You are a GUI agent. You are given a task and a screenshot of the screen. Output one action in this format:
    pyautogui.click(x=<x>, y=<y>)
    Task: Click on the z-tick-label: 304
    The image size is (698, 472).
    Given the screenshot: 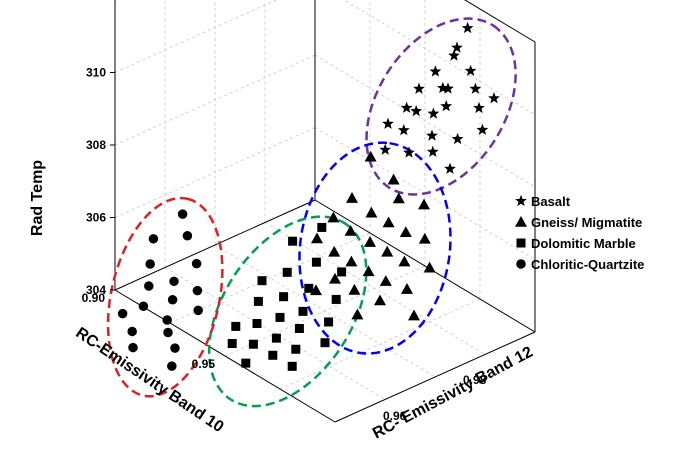 What is the action you would take?
    pyautogui.click(x=96, y=290)
    